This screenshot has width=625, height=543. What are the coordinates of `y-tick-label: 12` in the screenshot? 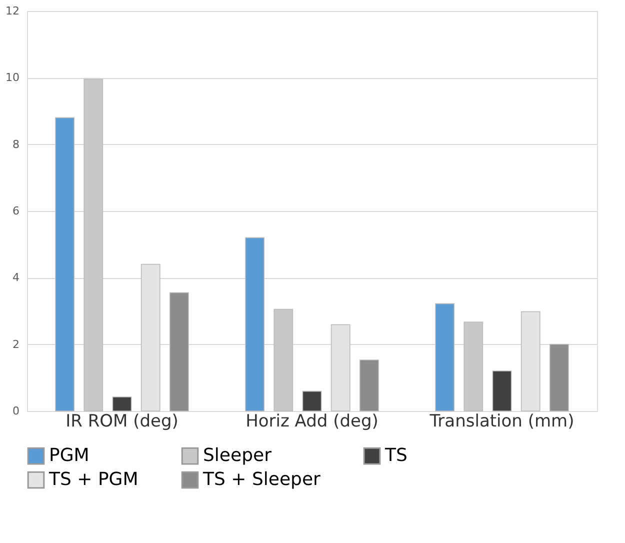 It's located at (13, 11).